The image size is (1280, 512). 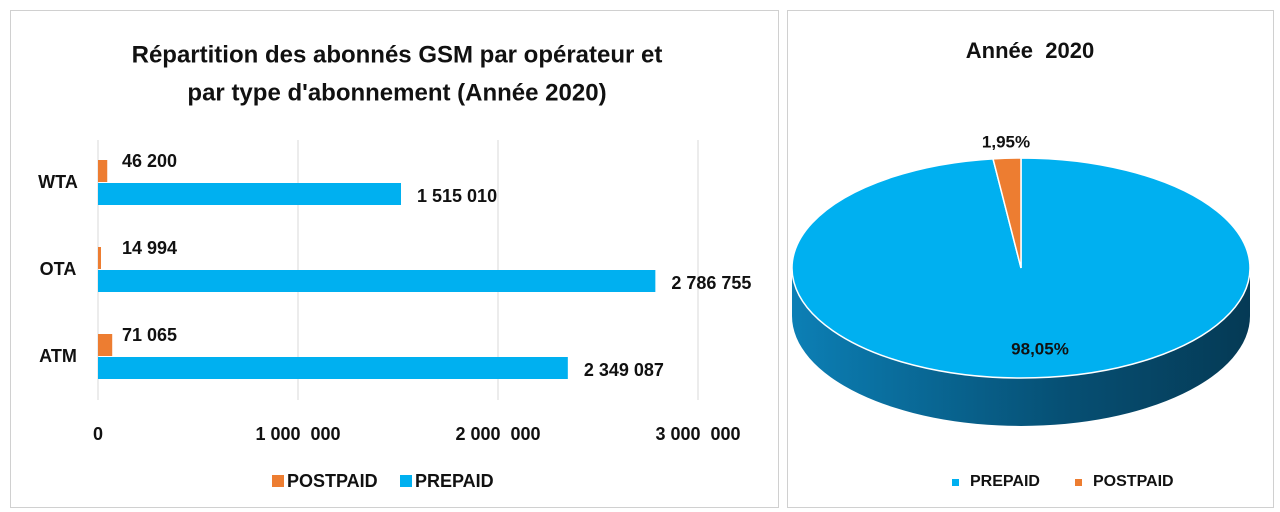 What do you see at coordinates (497, 434) in the screenshot?
I see `x-tick-label: 2 000 000` at bounding box center [497, 434].